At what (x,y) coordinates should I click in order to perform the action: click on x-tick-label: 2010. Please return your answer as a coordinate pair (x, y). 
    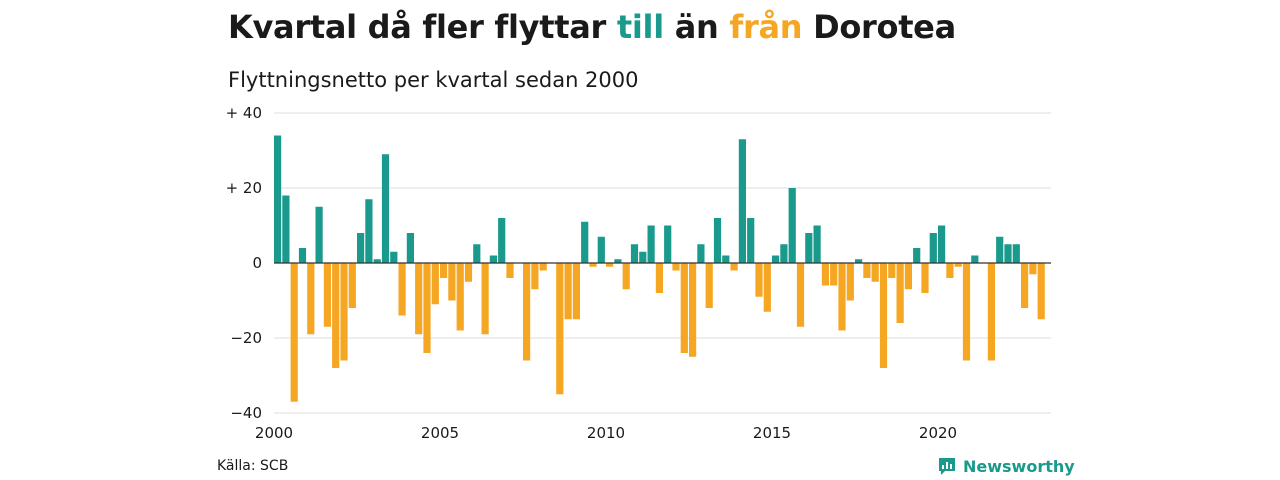
    Looking at the image, I should click on (606, 433).